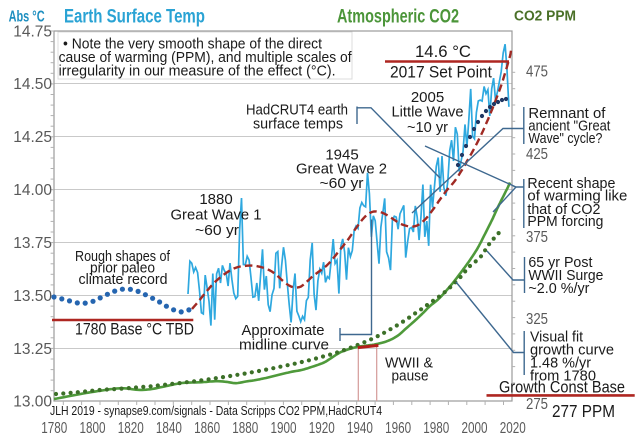 The width and height of the screenshot is (640, 444). I want to click on svg-text: ~2.0 %/yr, so click(558, 289).